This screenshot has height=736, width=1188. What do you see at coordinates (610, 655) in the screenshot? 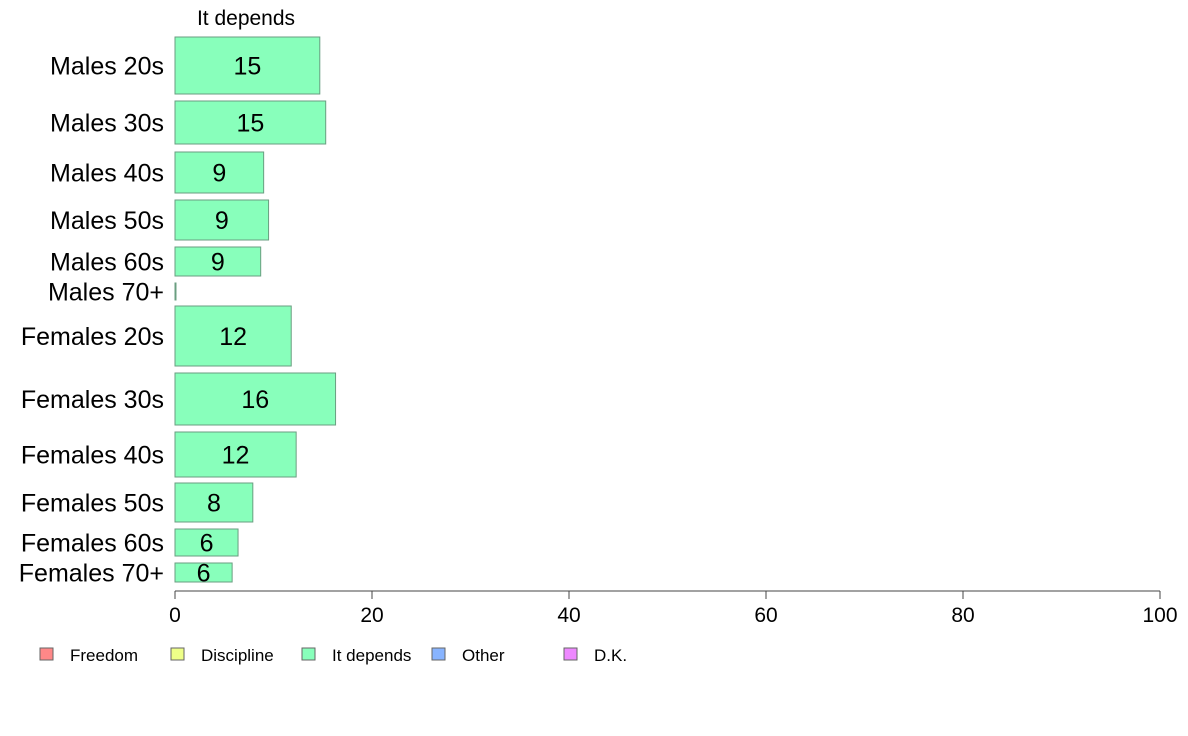
I see `legend-label: D.K.` at bounding box center [610, 655].